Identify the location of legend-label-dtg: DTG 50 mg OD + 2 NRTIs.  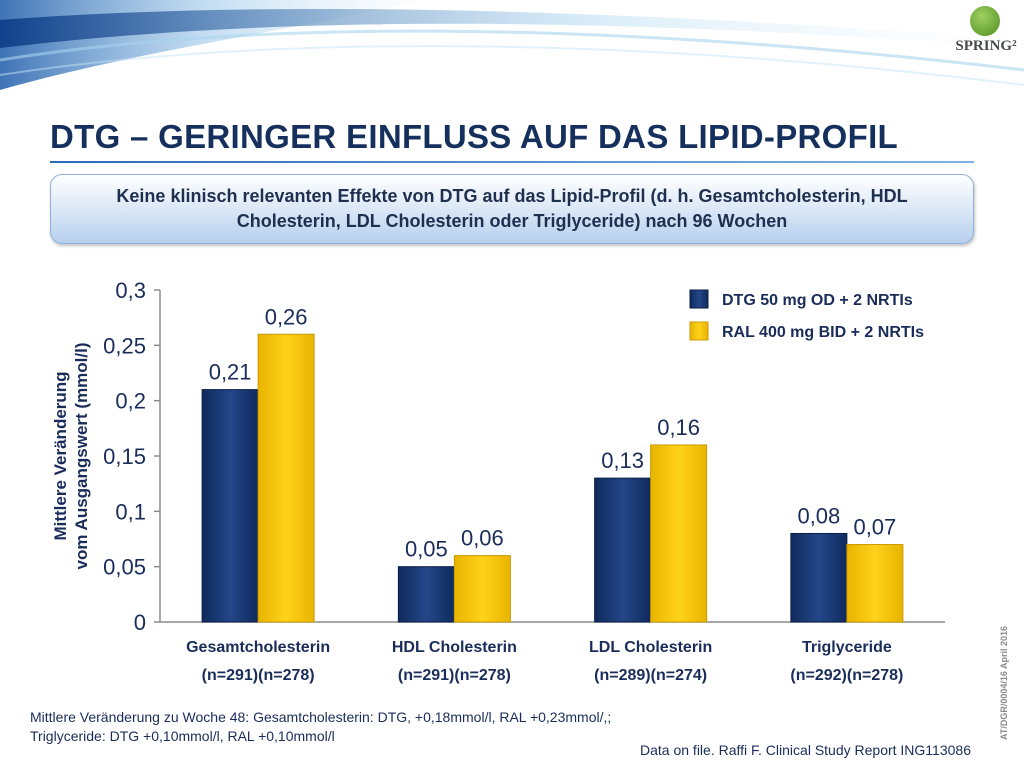
(817, 300).